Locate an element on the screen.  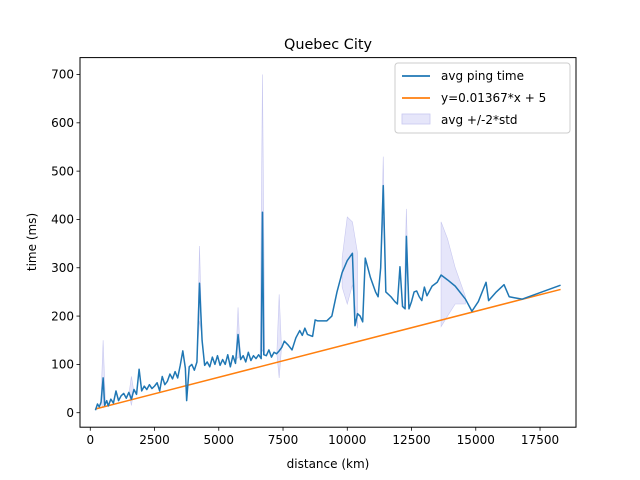
x-tick-label-12500: 12500 is located at coordinates (411, 440).